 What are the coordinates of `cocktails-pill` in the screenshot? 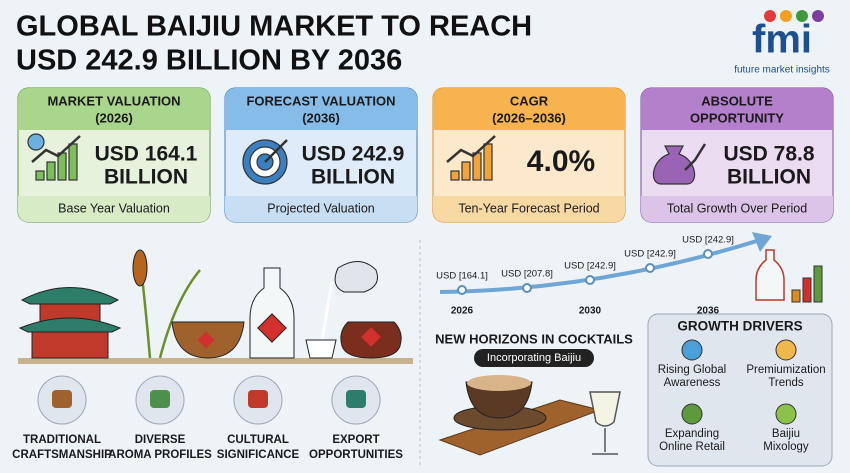 It's located at (534, 358).